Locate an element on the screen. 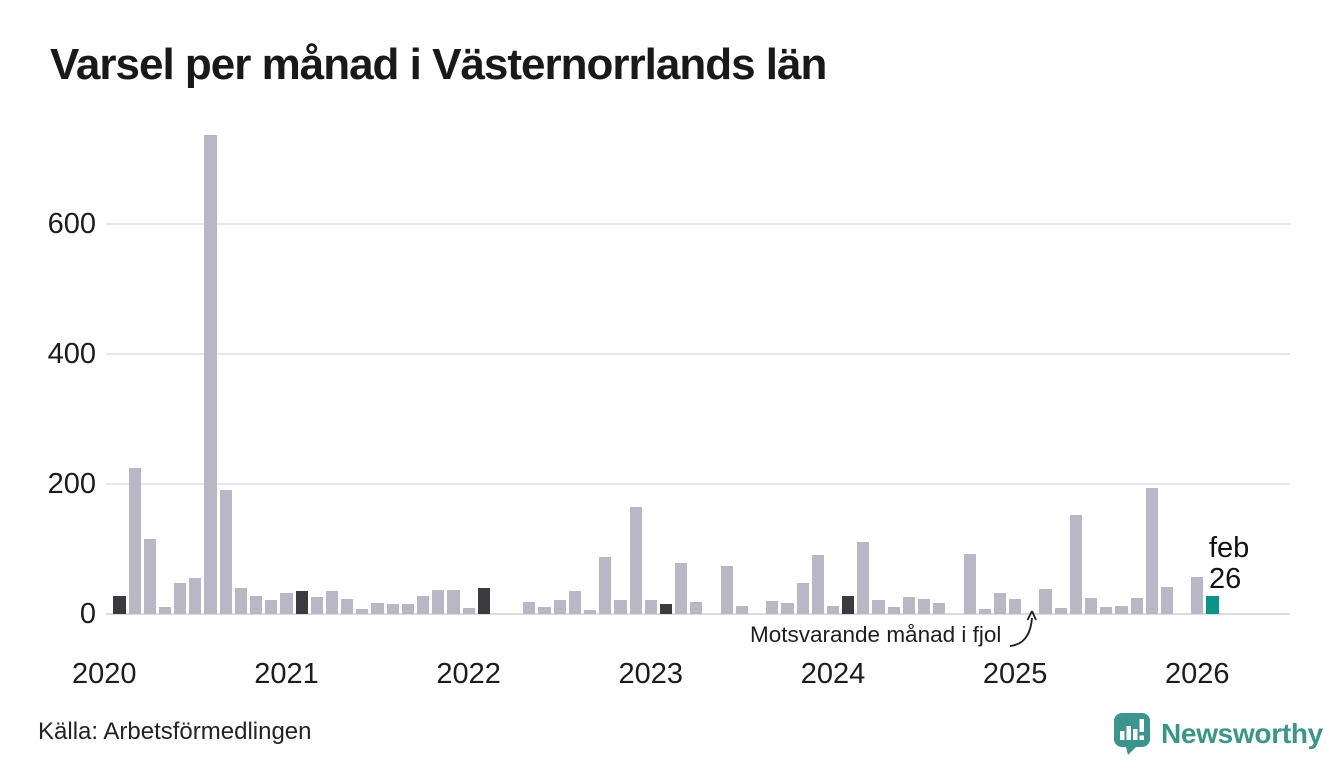  bar-okt-2023 is located at coordinates (787, 608).